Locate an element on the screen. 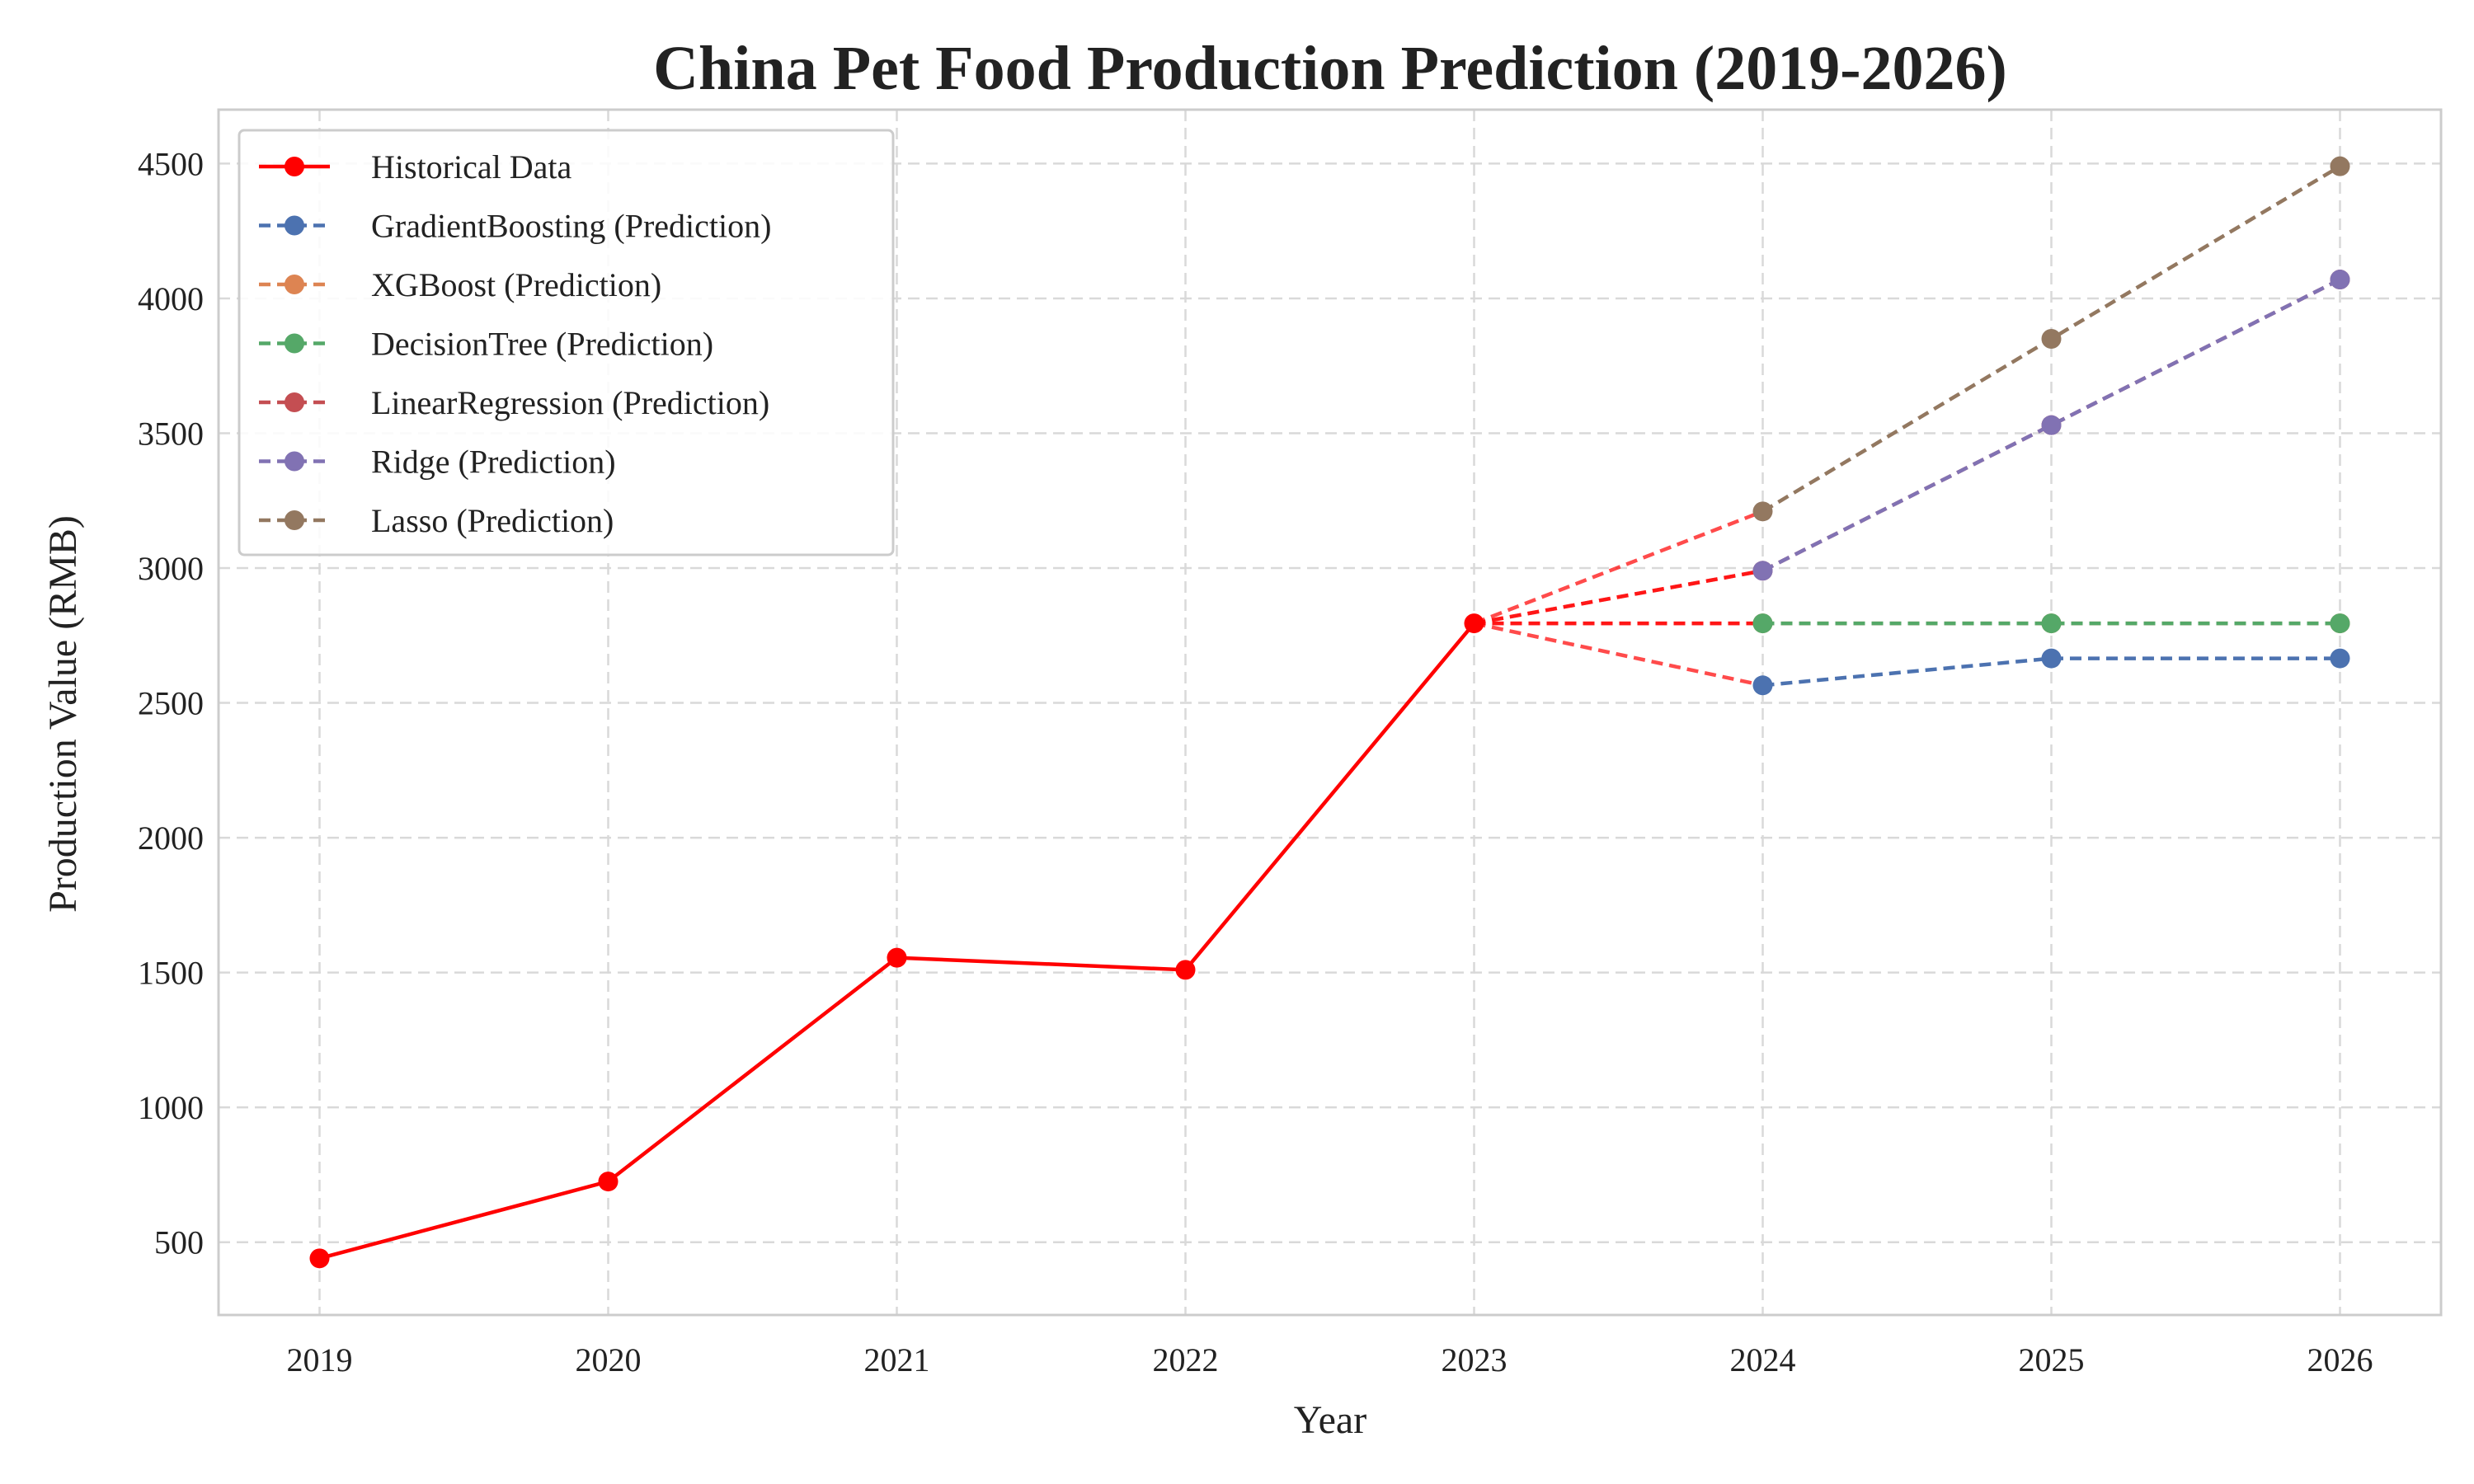 This screenshot has width=2474, height=1484. legend-box is located at coordinates (566, 342).